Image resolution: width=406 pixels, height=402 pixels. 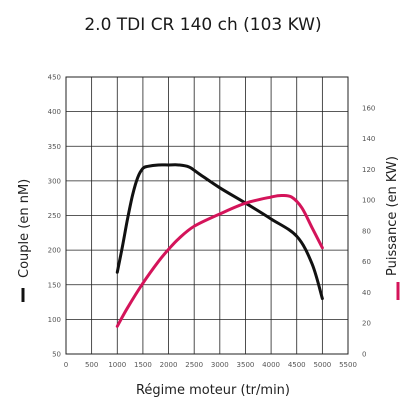 What do you see at coordinates (368, 108) in the screenshot?
I see `y-right-tick-label: 160` at bounding box center [368, 108].